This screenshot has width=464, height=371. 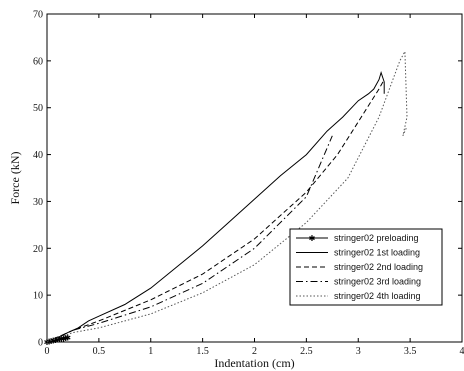 What do you see at coordinates (254, 363) in the screenshot?
I see `x-axis-title: Indentation (cm)` at bounding box center [254, 363].